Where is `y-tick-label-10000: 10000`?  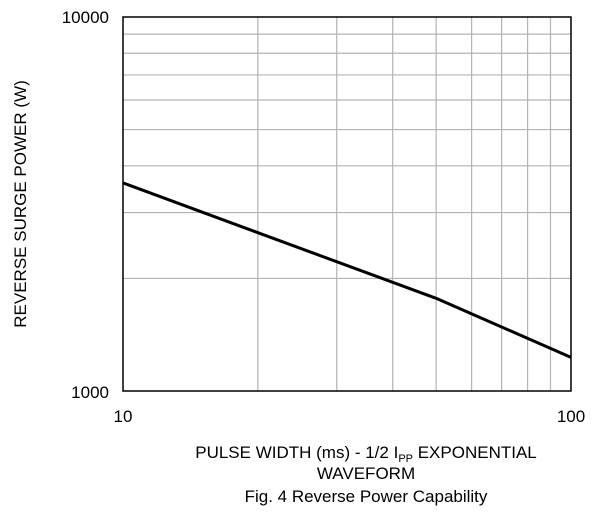
y-tick-label-10000: 10000 is located at coordinates (85, 17).